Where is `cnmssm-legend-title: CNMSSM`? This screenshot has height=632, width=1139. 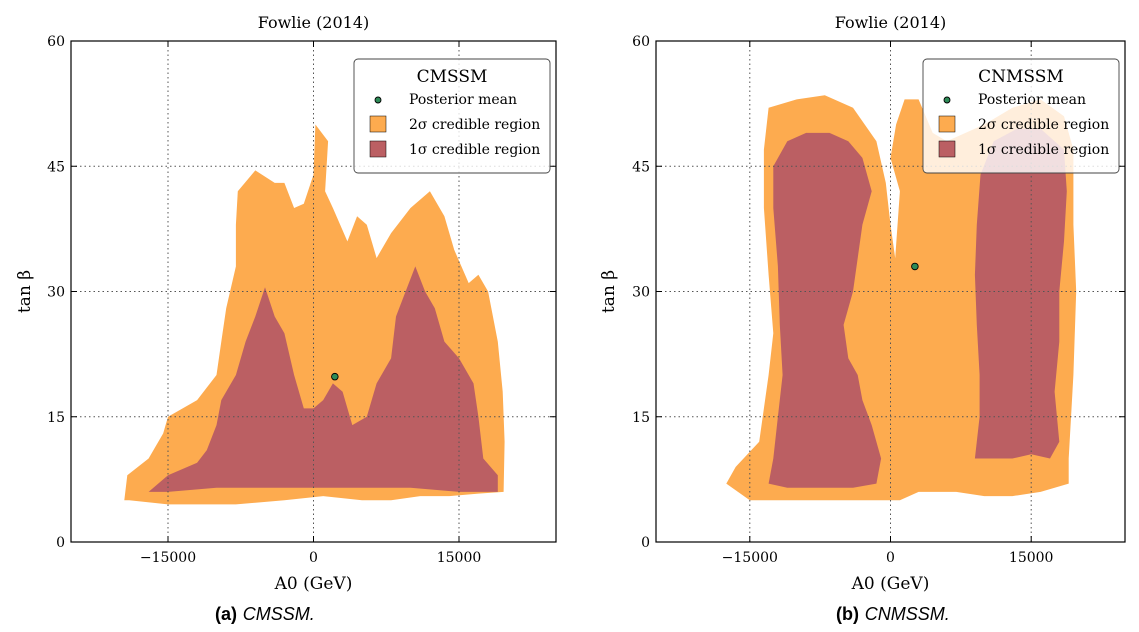 cnmssm-legend-title: CNMSSM is located at coordinates (1021, 77).